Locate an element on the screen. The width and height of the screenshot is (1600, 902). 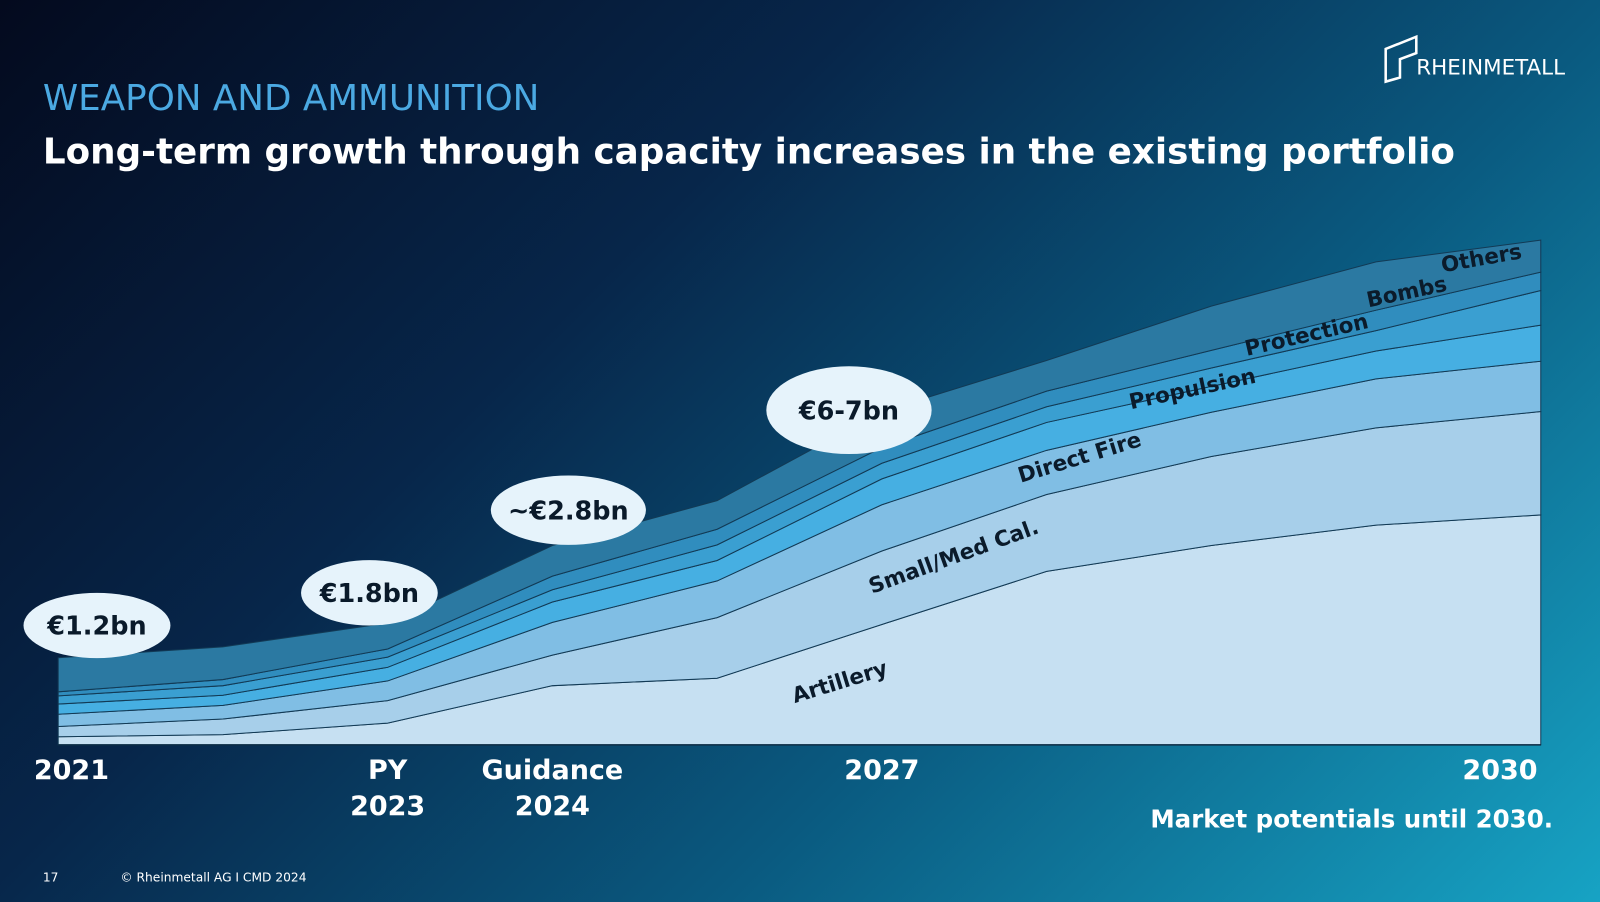
bubble-label: €1.8bn is located at coordinates (369, 594).